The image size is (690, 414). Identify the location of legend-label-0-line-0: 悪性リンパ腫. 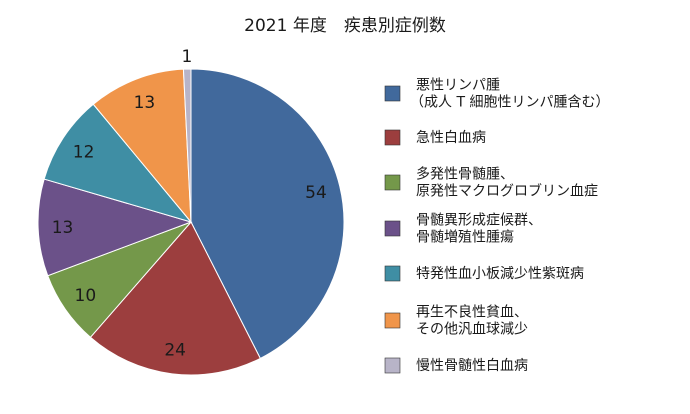
(458, 86).